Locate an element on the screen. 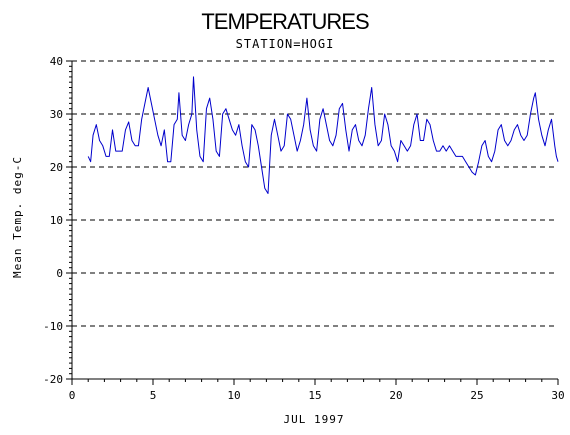  x-tick-label: 5 is located at coordinates (153, 395).